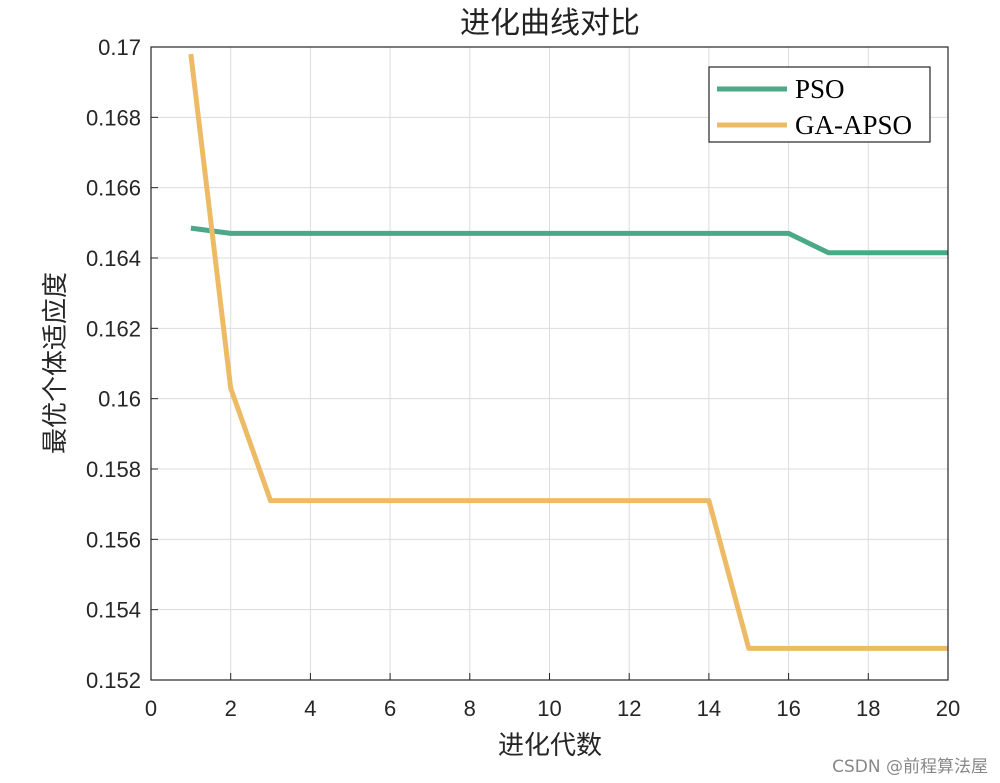  What do you see at coordinates (113, 188) in the screenshot?
I see `y-tick-label: 0.166` at bounding box center [113, 188].